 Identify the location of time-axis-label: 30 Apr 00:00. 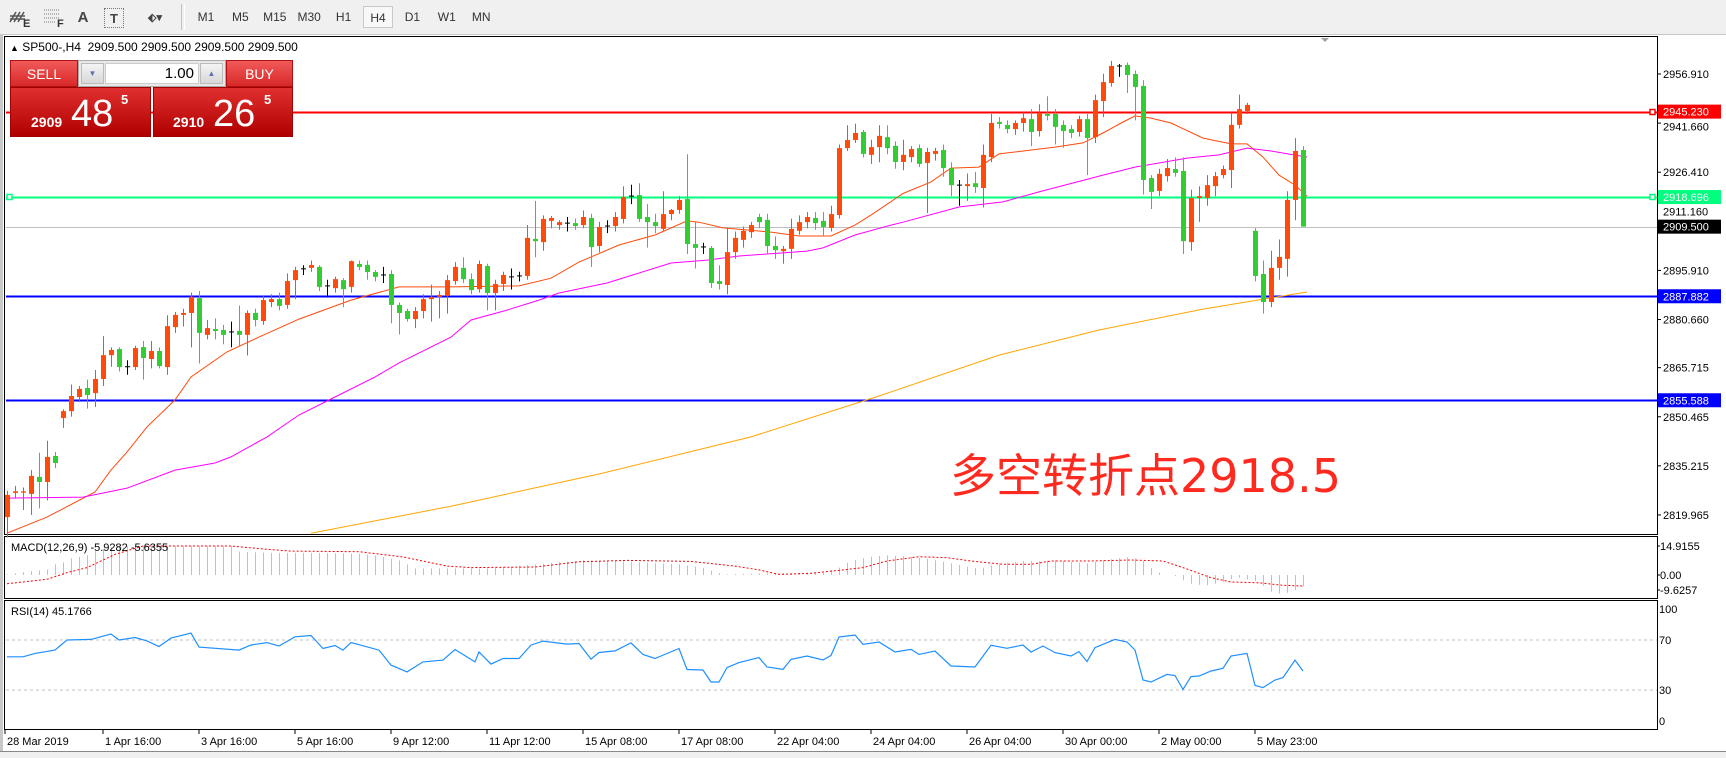
(1096, 742).